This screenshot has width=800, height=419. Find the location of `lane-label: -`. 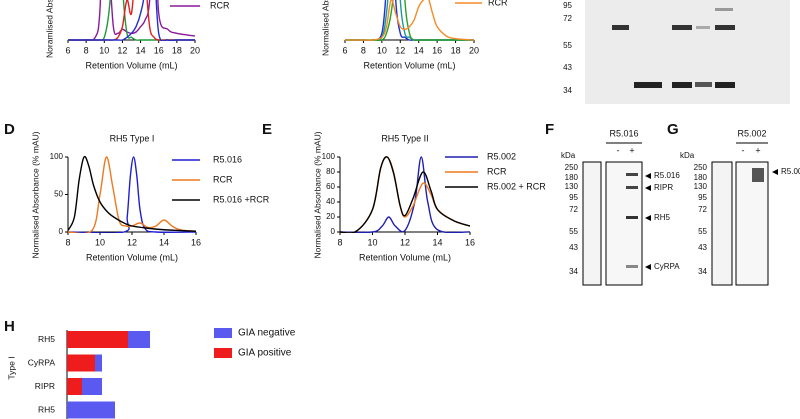

lane-label: - is located at coordinates (618, 150).